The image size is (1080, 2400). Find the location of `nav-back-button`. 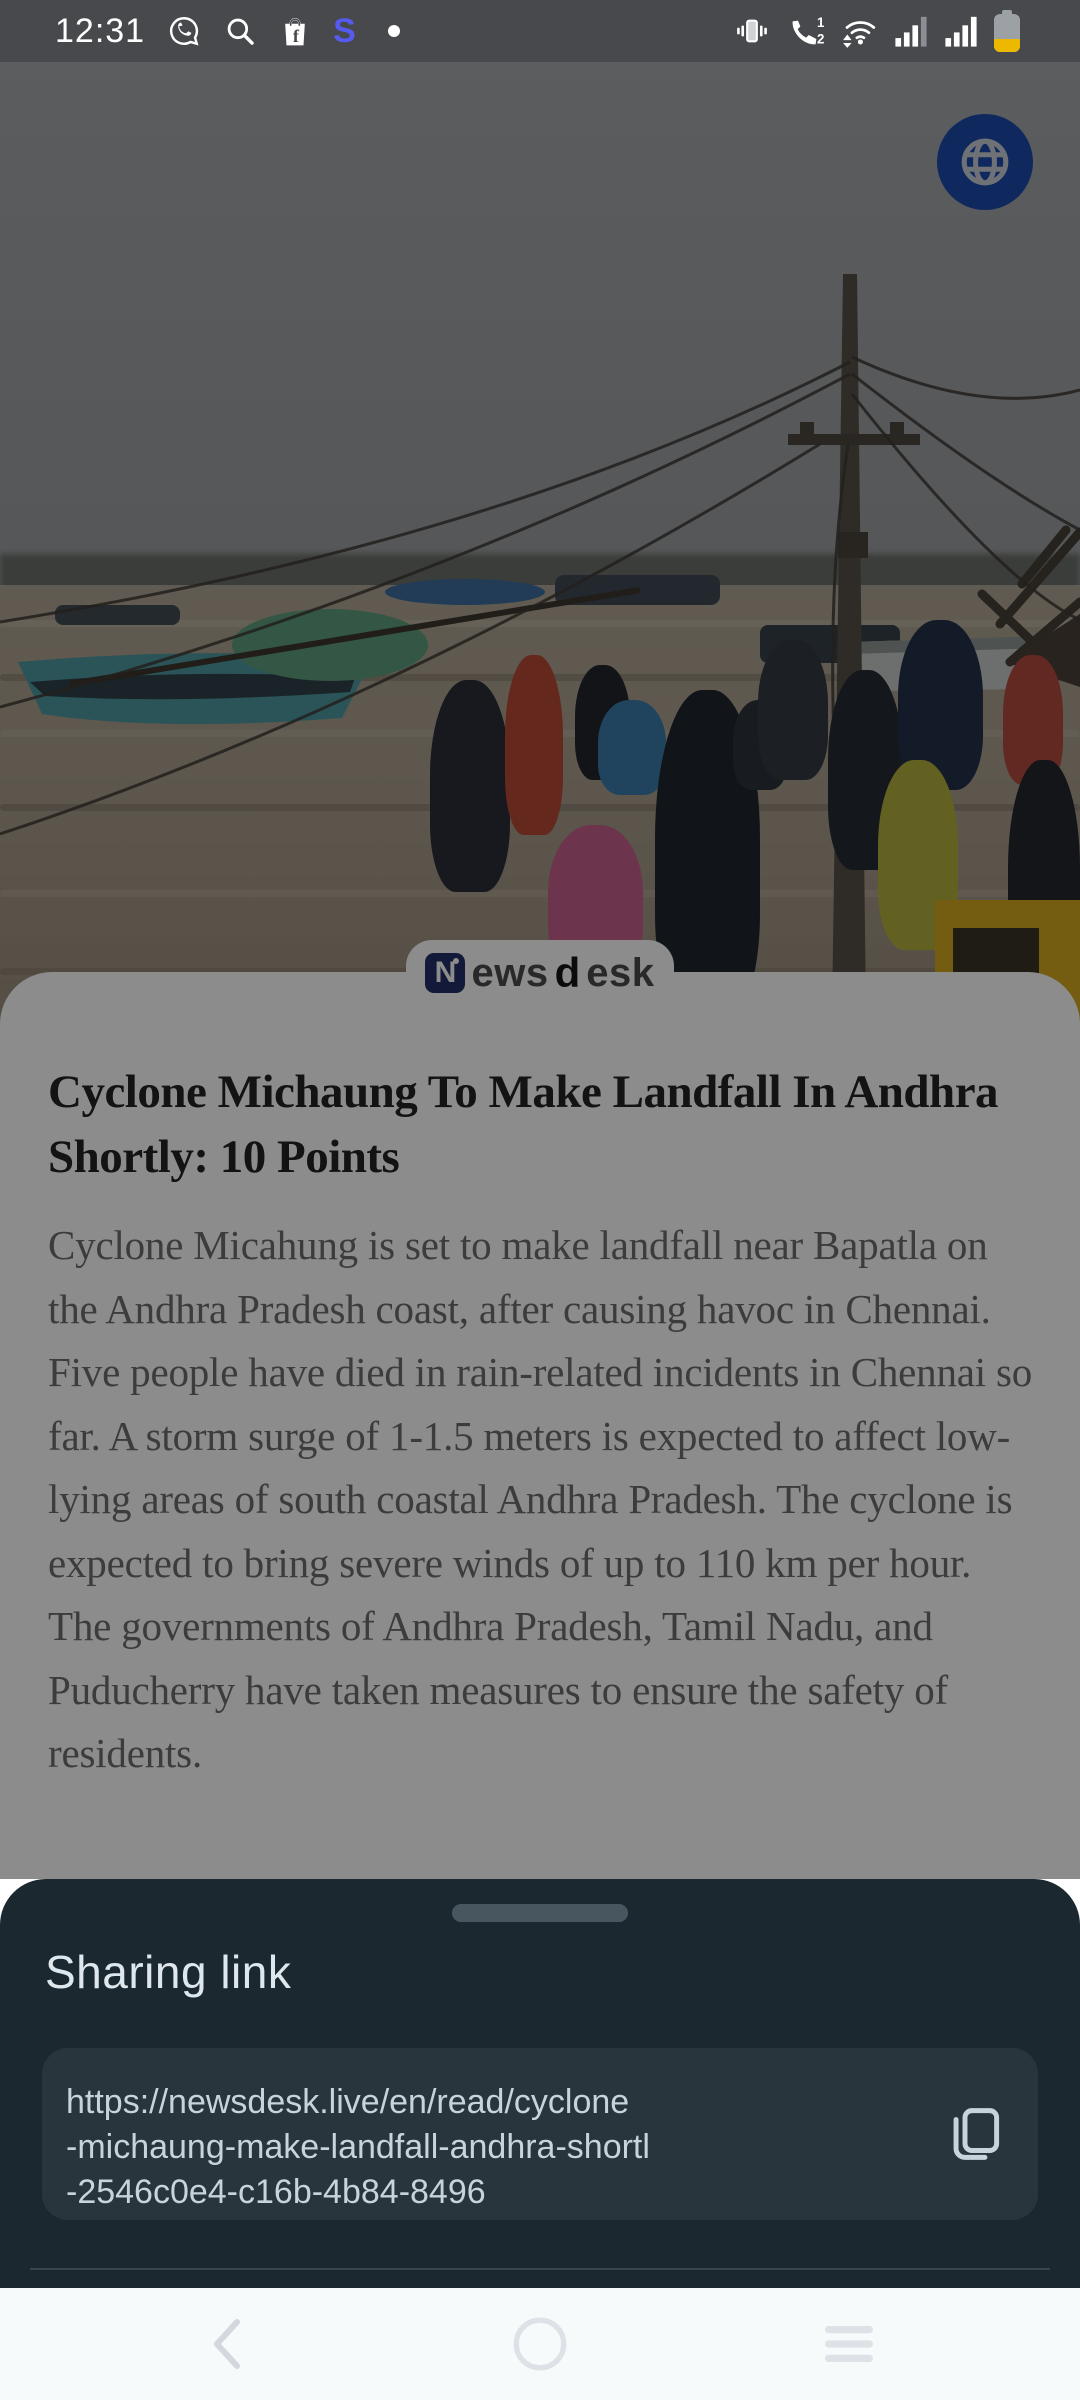

nav-back-button is located at coordinates (227, 2344).